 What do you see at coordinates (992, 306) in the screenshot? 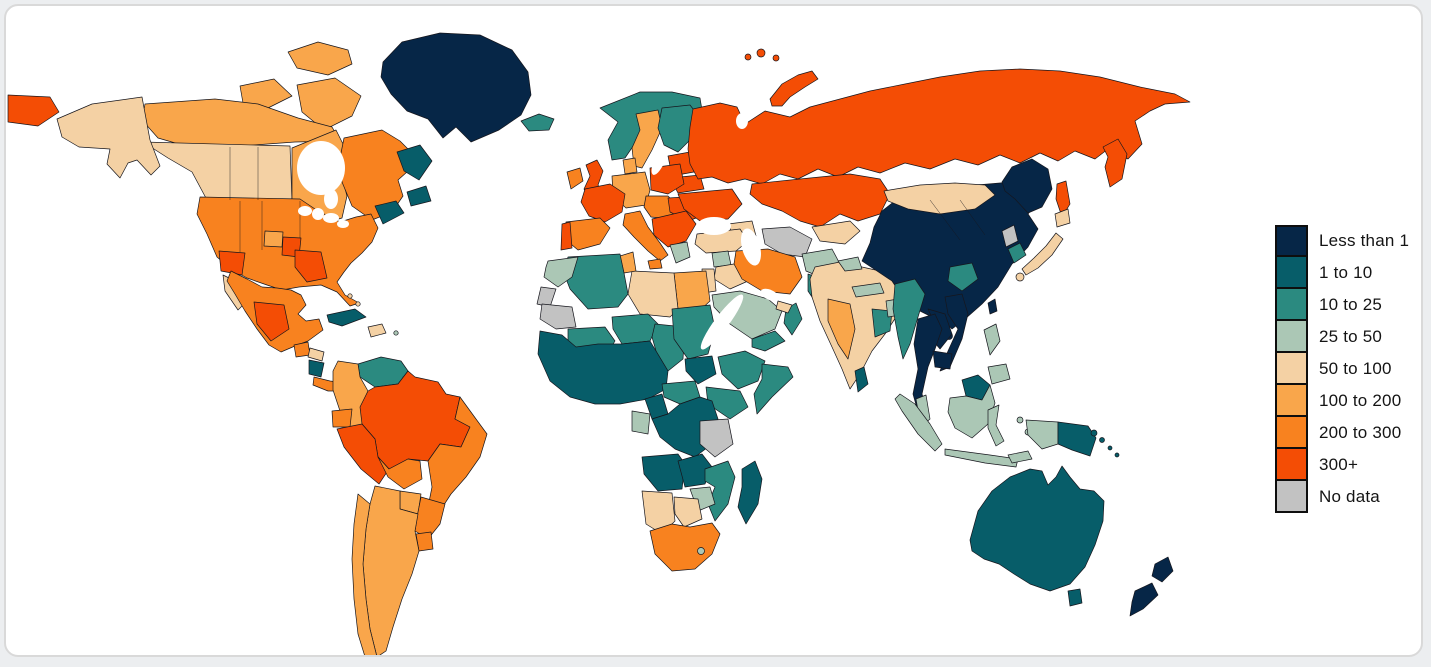
I see `region-taiwan` at bounding box center [992, 306].